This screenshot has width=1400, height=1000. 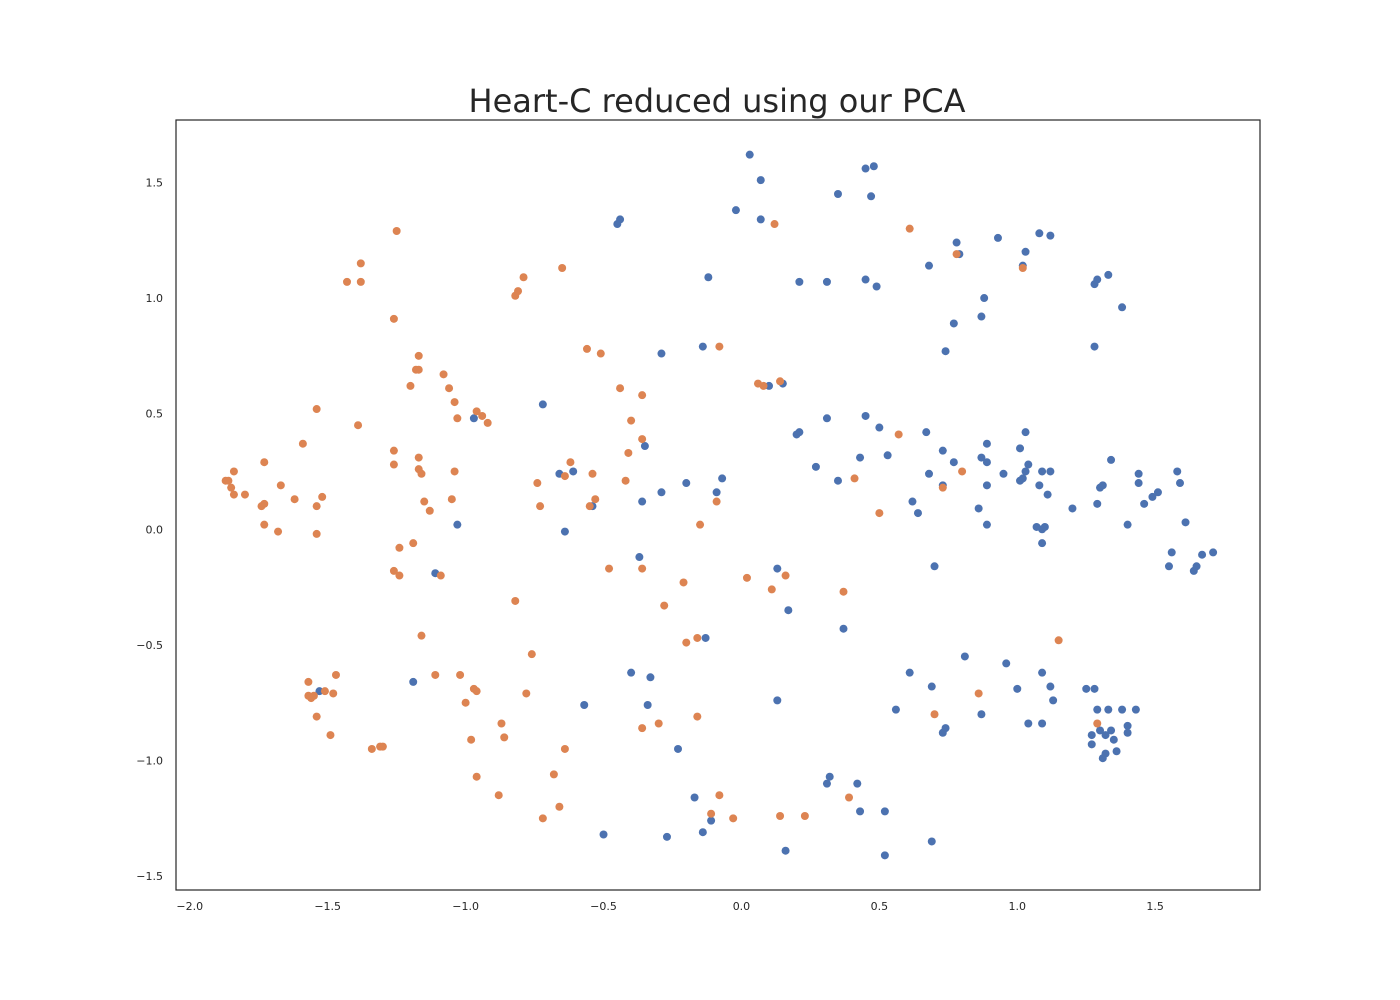 I want to click on x-tick-label: 1.0, so click(x=1018, y=906).